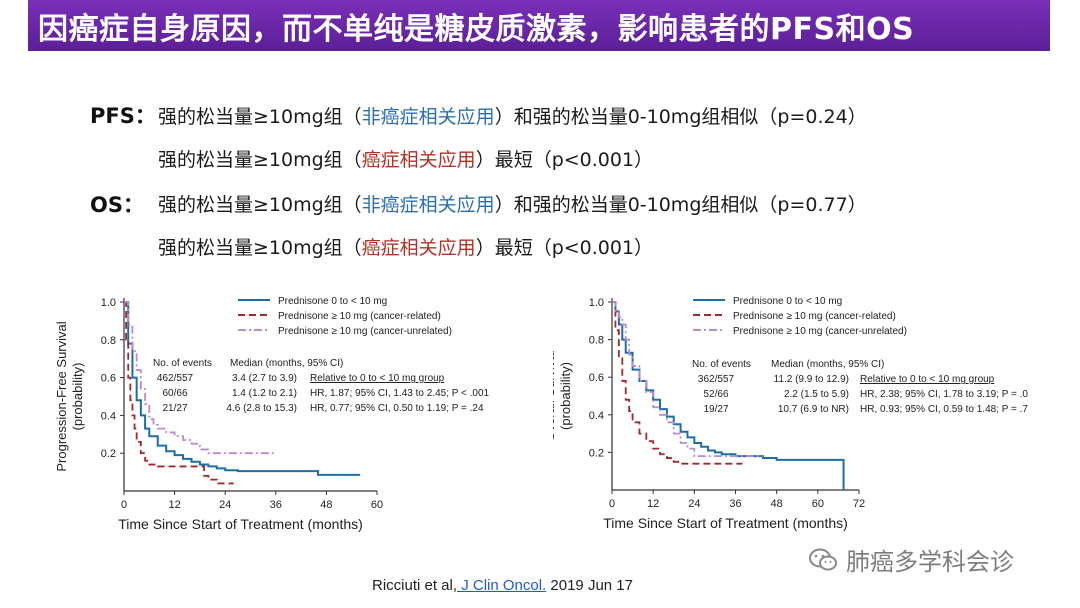 The width and height of the screenshot is (1080, 608). Describe the element at coordinates (811, 379) in the screenshot. I see `table-median-1: 11.2 (9.9 to 12.9)` at that location.